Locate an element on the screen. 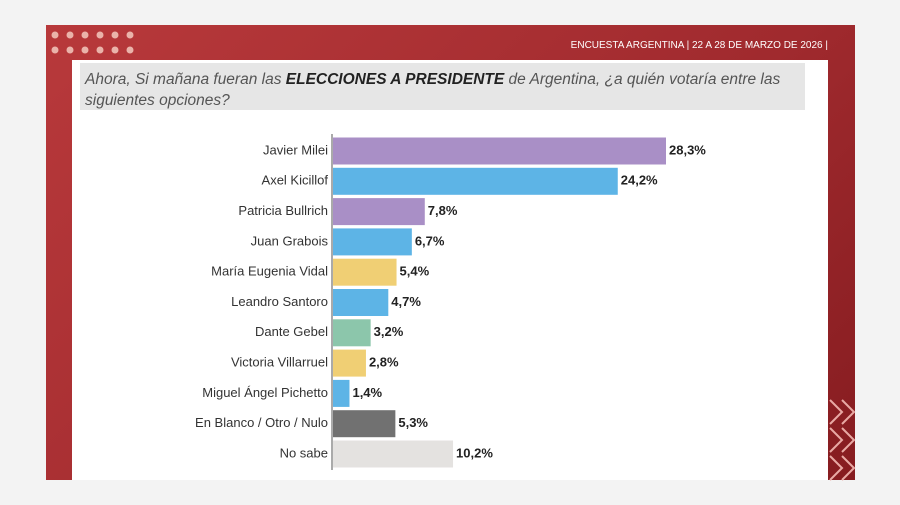 The width and height of the screenshot is (900, 505). value-label: 1,4% is located at coordinates (367, 392).